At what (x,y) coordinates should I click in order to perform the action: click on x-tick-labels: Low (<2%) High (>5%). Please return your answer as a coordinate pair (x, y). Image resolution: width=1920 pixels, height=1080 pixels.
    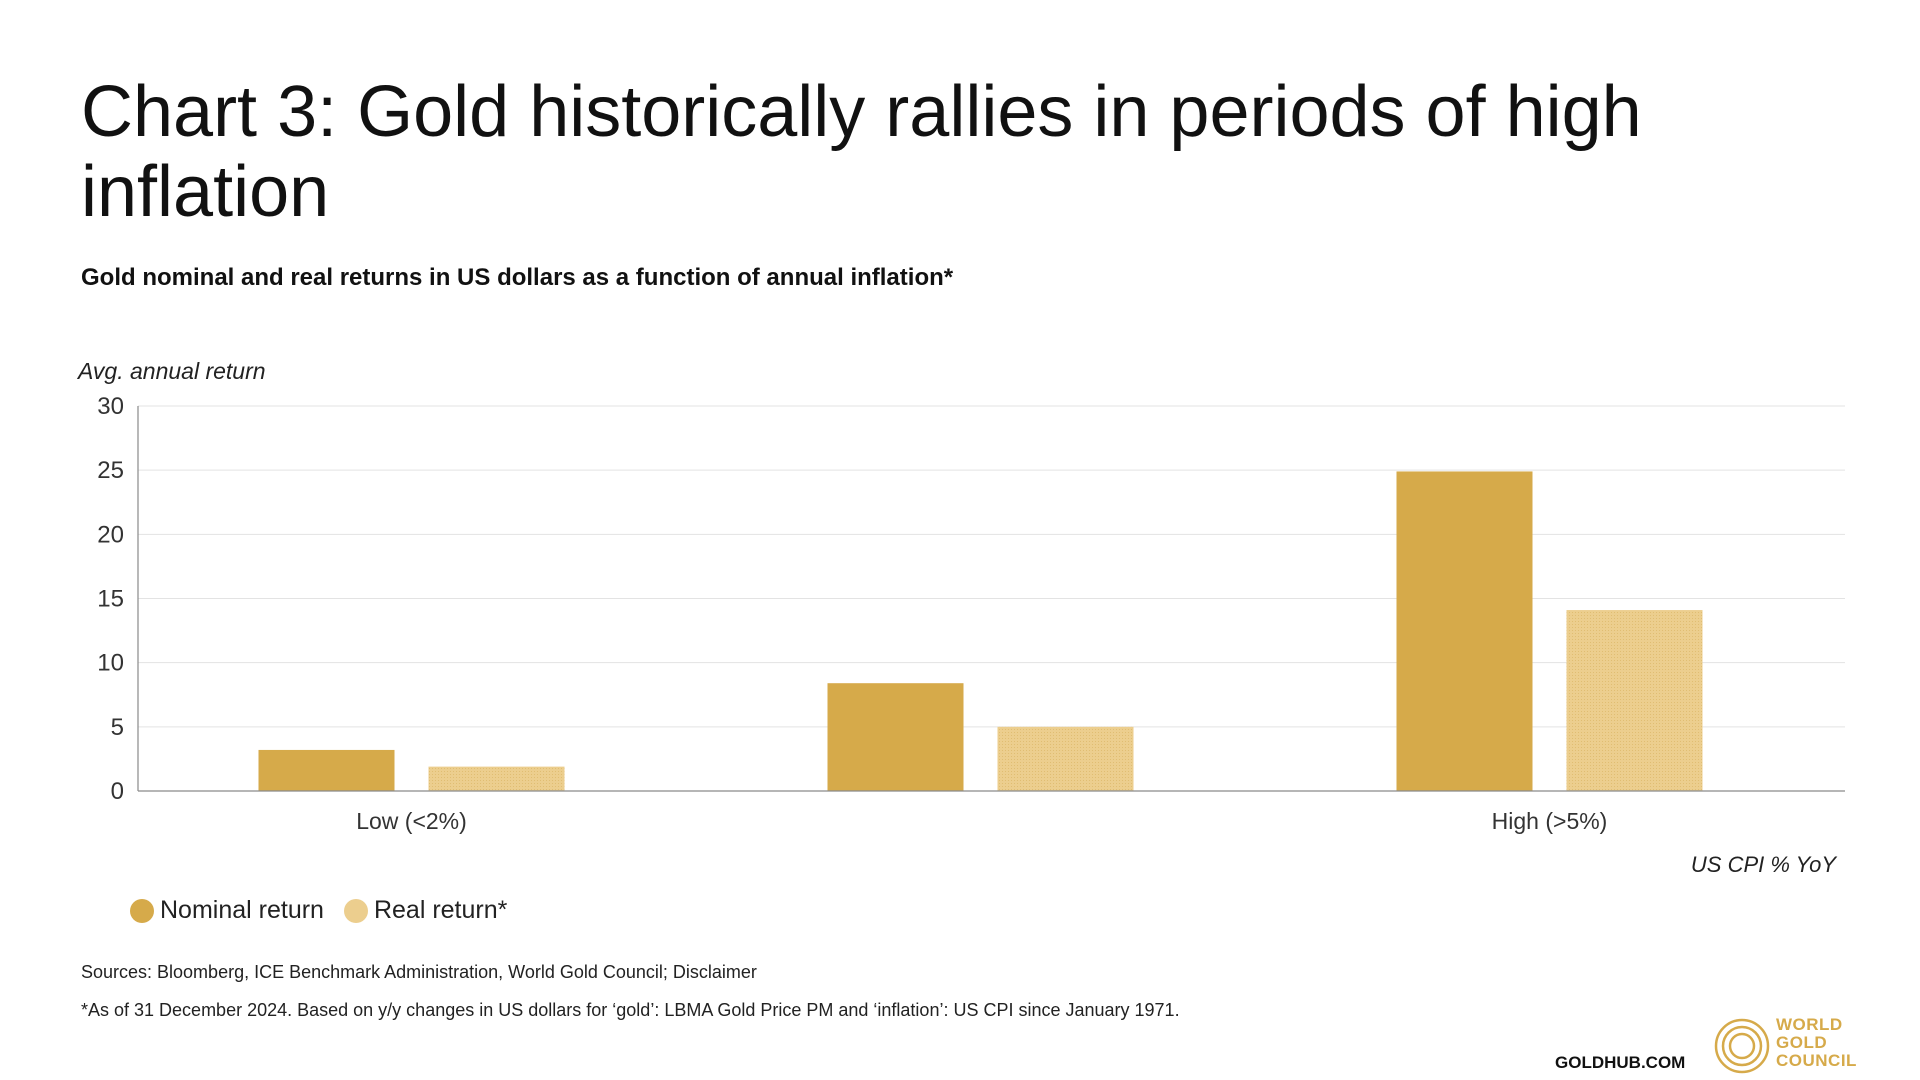
    Looking at the image, I should click on (981, 821).